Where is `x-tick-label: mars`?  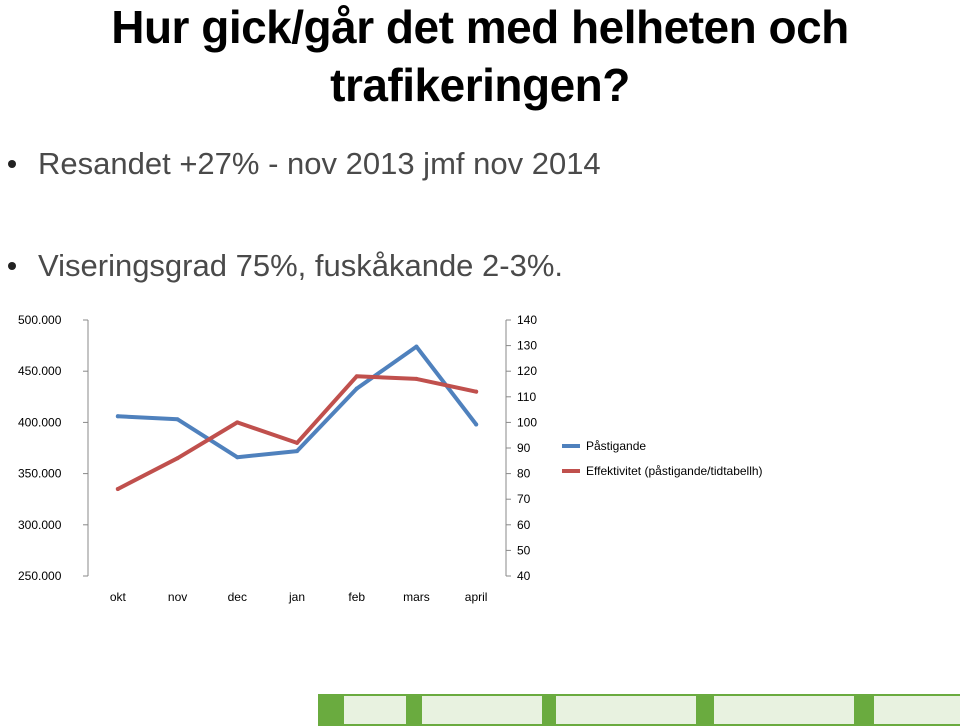
x-tick-label: mars is located at coordinates (416, 597).